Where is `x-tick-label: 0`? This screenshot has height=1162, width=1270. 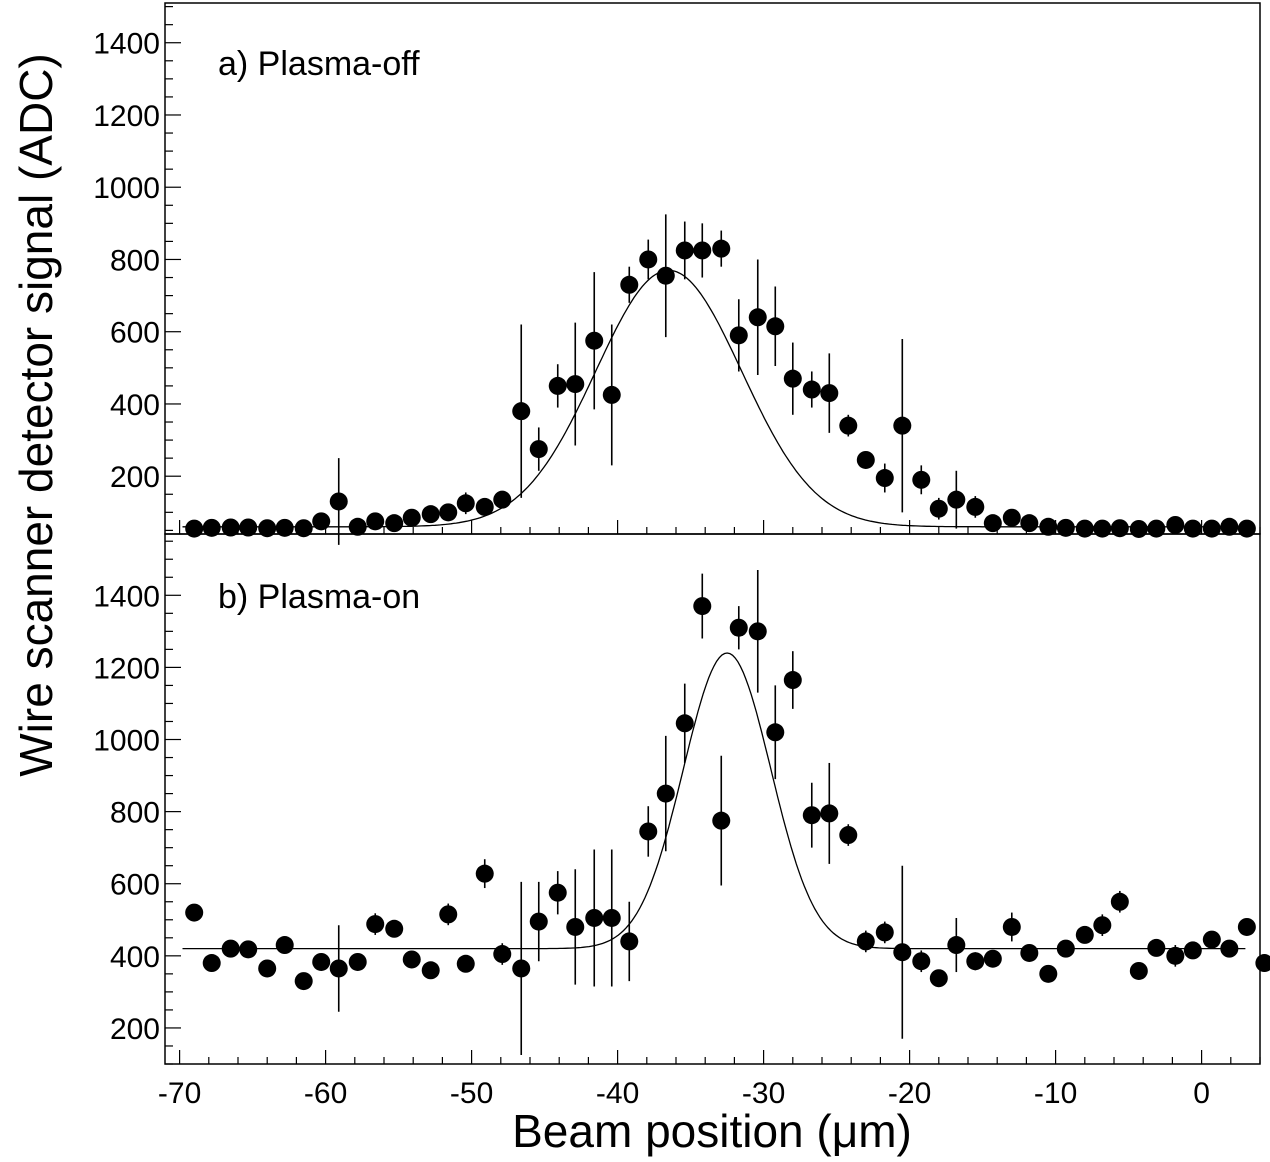
x-tick-label: 0 is located at coordinates (1201, 1093).